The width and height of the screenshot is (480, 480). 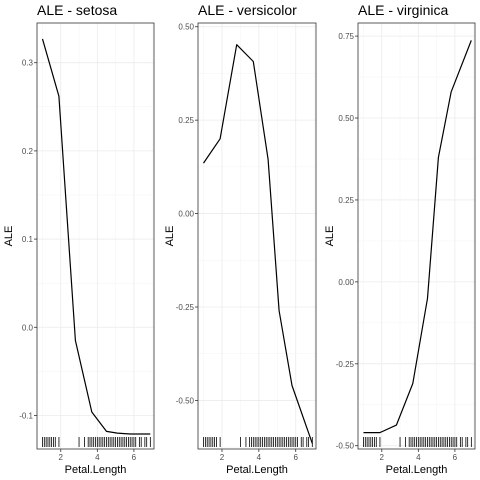 I want to click on y-tick-label: -0.1, so click(x=26, y=415).